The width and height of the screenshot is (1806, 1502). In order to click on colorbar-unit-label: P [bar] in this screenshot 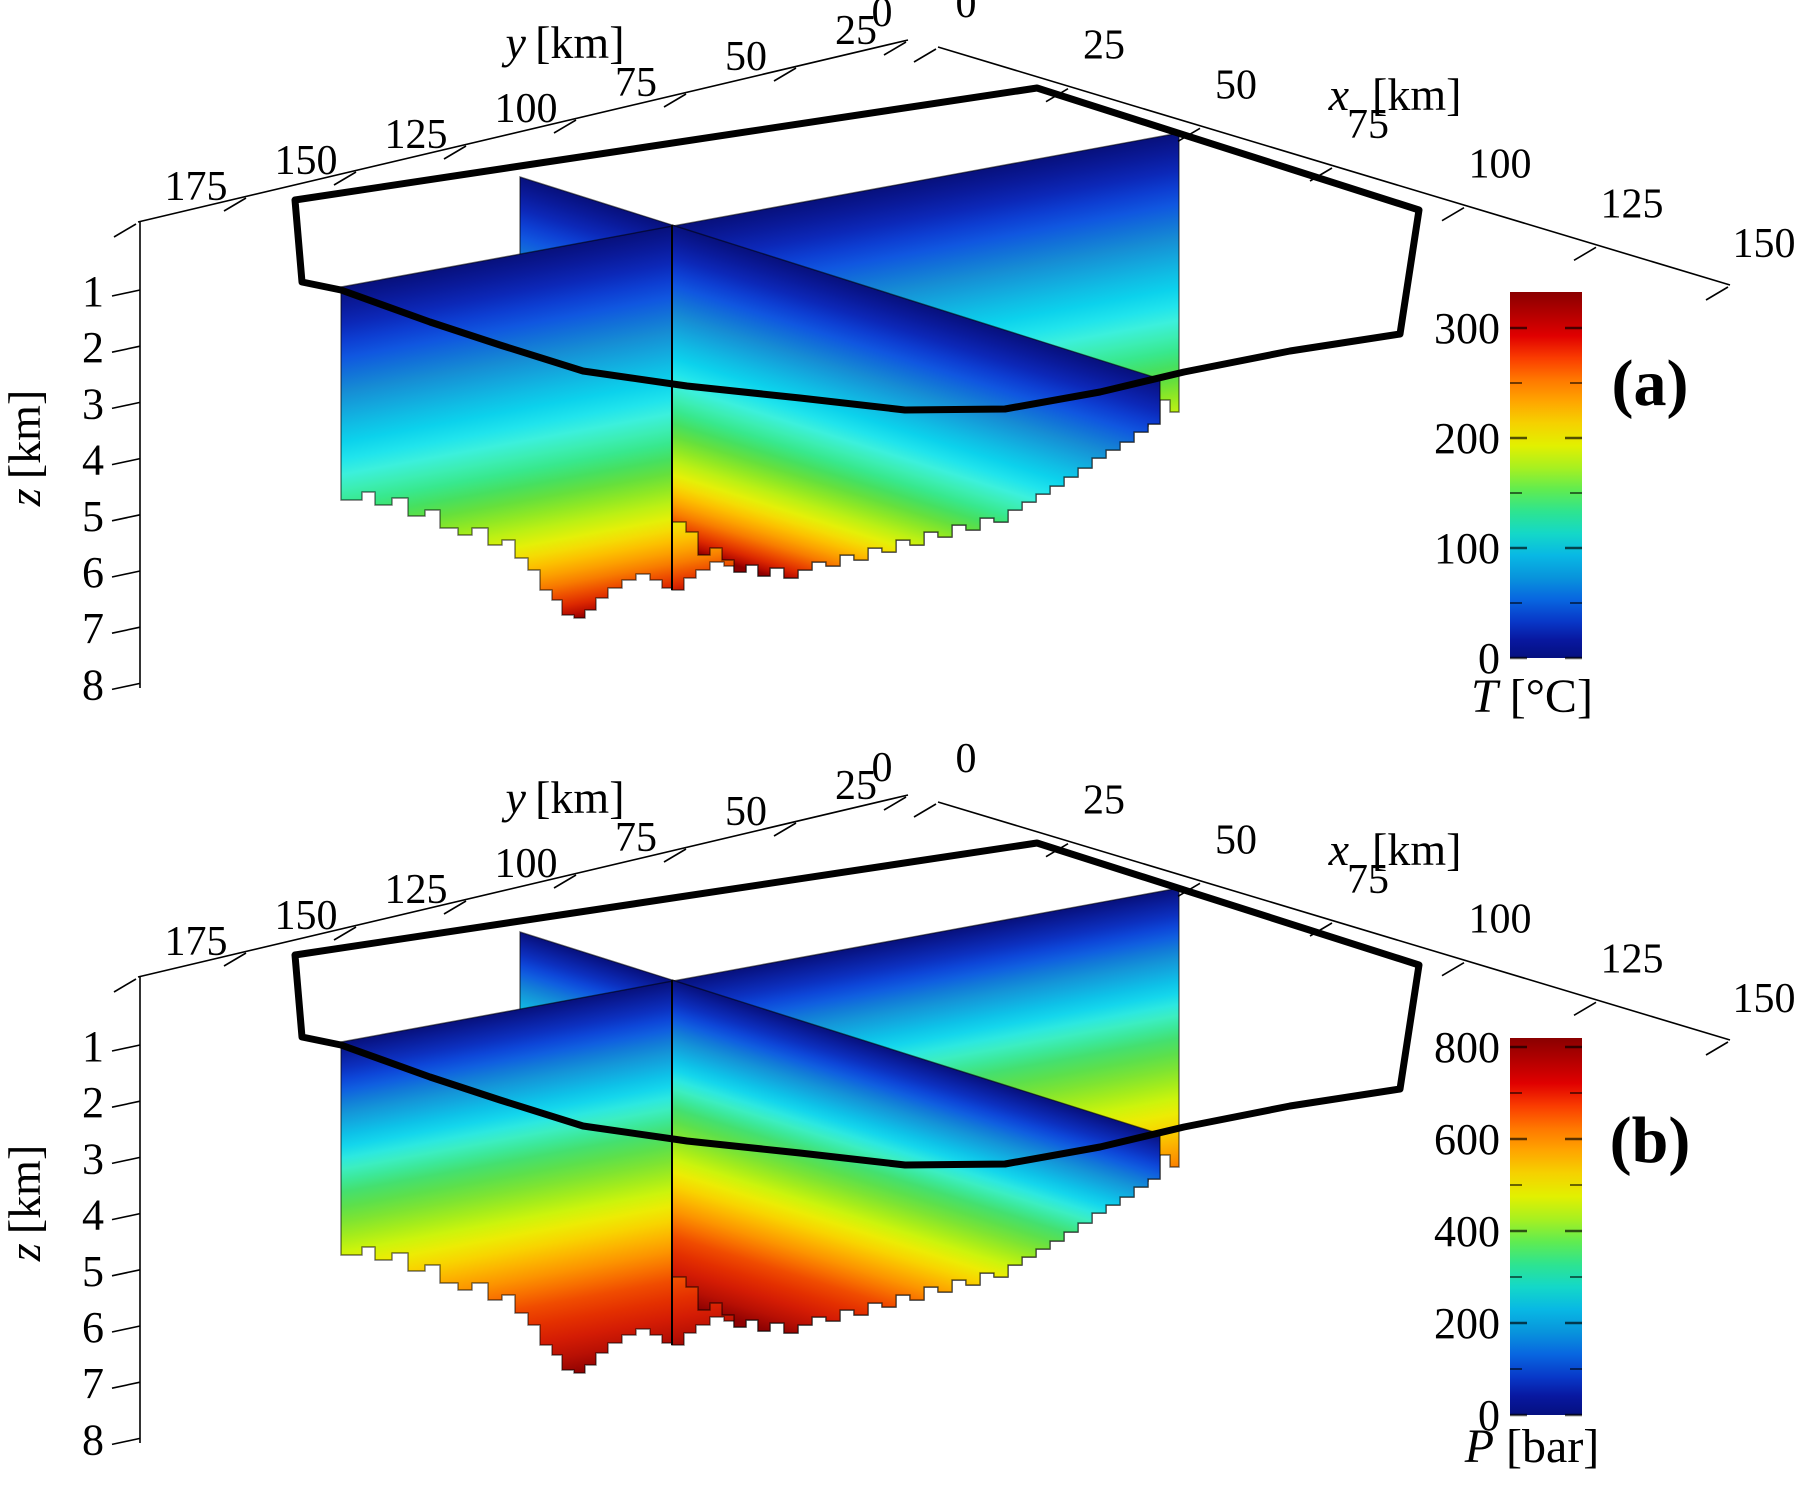, I will do `click(1532, 1446)`.